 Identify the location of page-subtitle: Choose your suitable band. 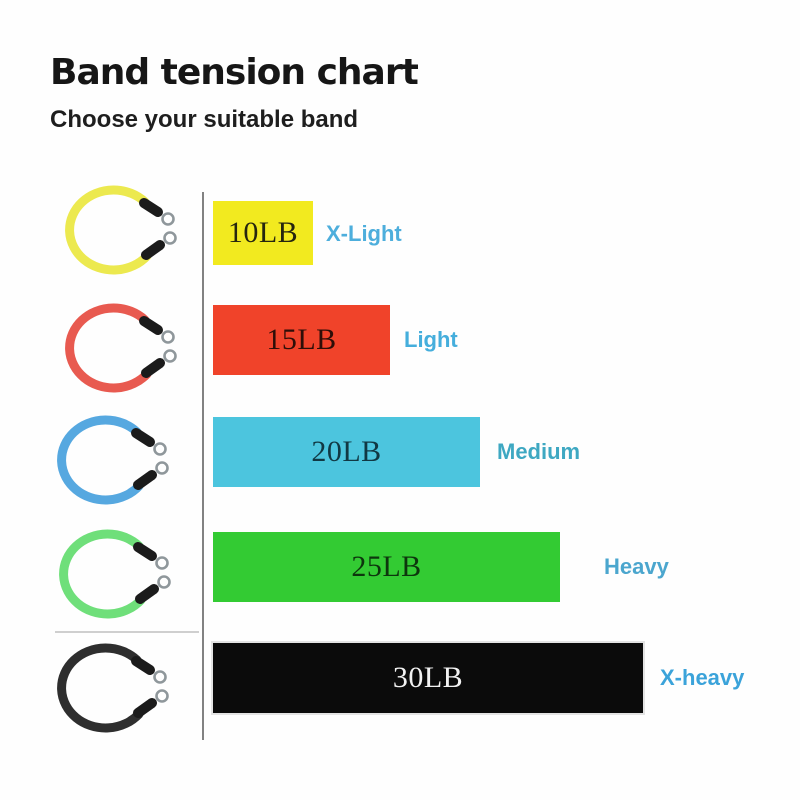
(204, 119).